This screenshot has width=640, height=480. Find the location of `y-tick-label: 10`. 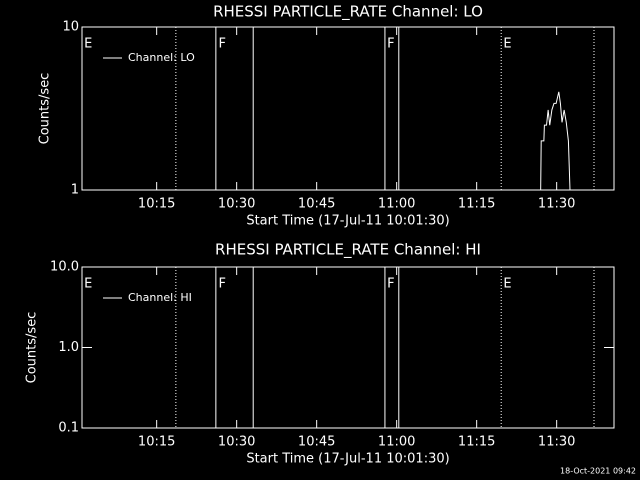

y-tick-label: 10 is located at coordinates (70, 27).